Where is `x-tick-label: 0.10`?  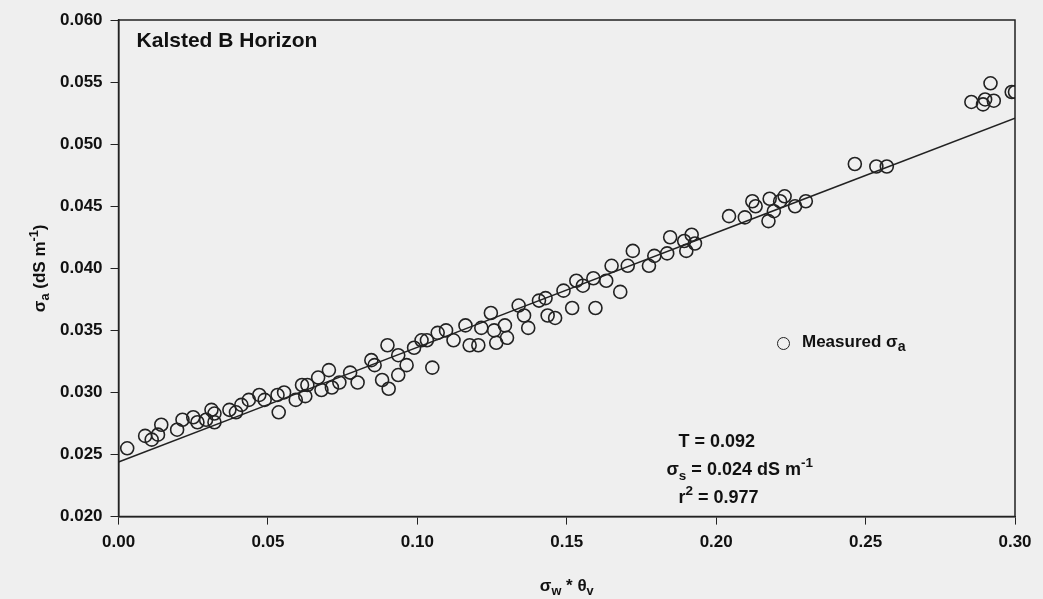
x-tick-label: 0.10 is located at coordinates (417, 542).